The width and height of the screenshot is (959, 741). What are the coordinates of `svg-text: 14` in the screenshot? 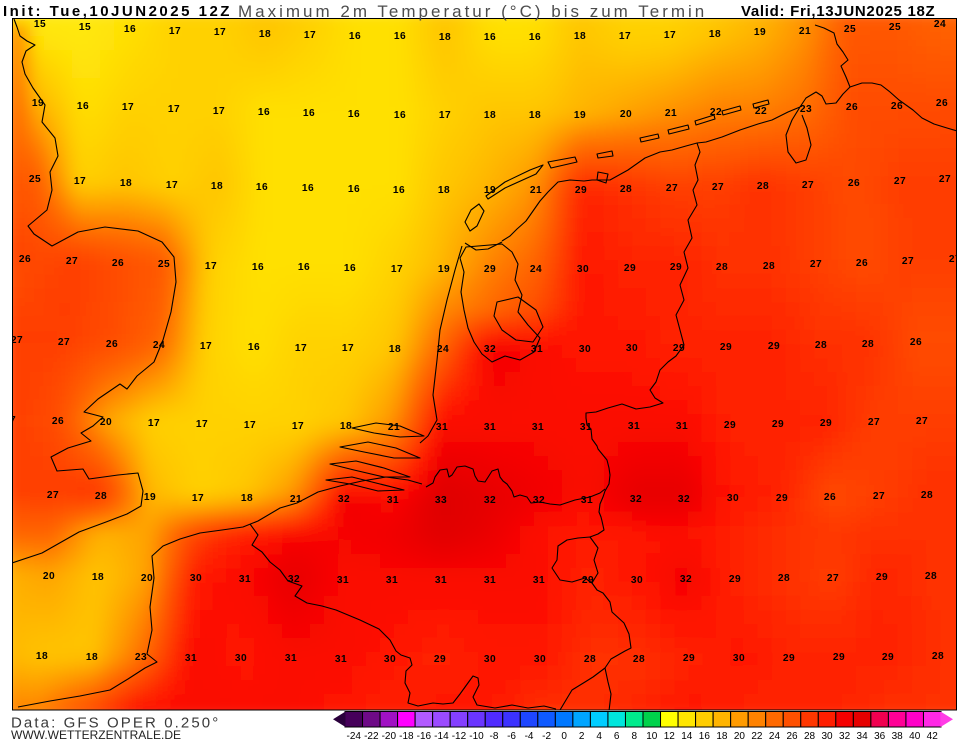 It's located at (687, 736).